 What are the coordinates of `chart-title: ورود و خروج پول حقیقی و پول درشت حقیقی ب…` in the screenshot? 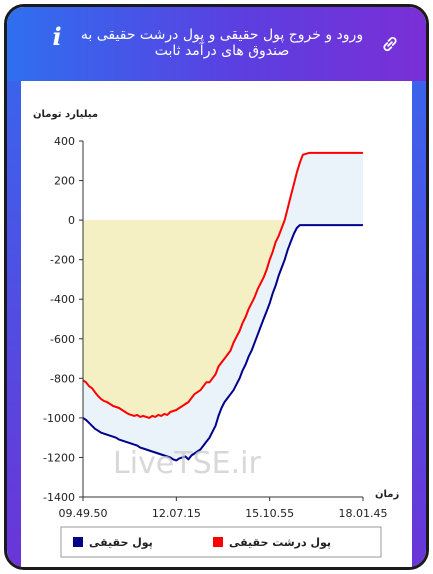 It's located at (222, 43).